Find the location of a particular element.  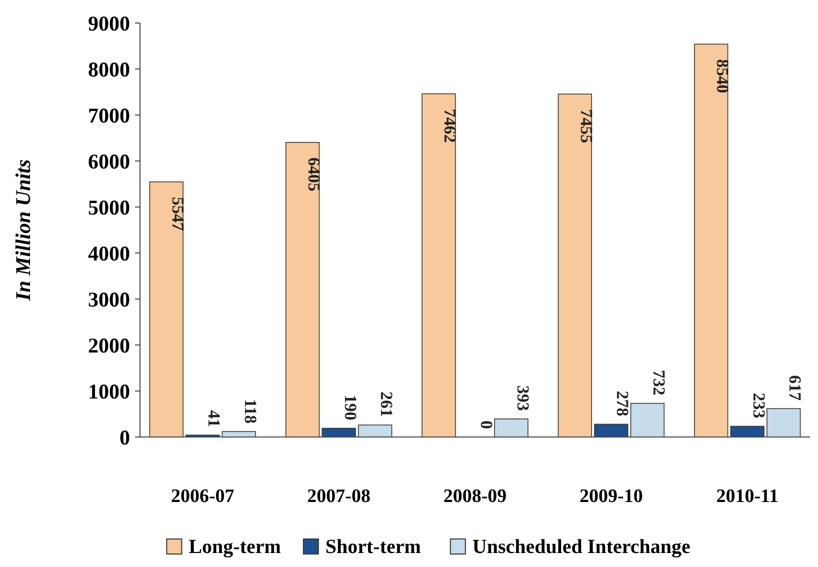

data-label: 118 is located at coordinates (250, 411).